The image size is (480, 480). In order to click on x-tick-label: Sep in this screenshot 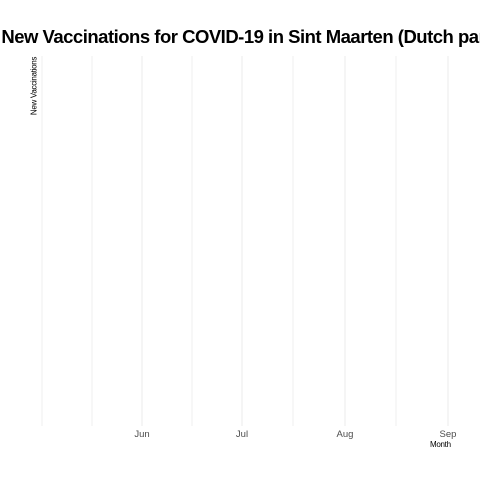, I will do `click(448, 434)`.